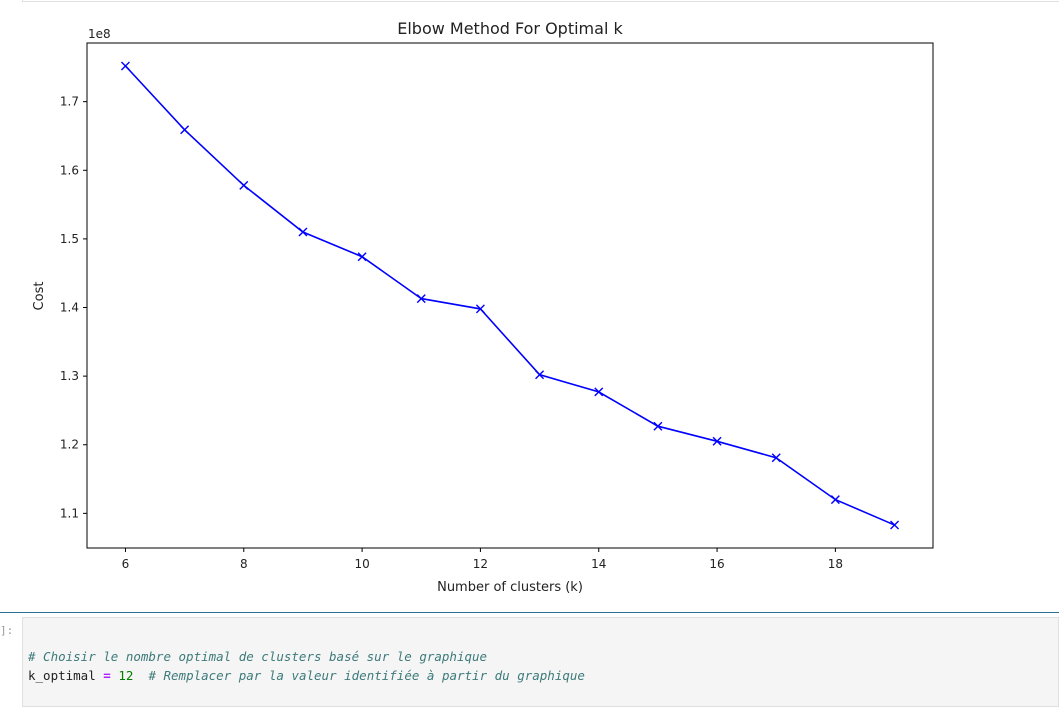 Image resolution: width=1059 pixels, height=707 pixels. Describe the element at coordinates (716, 564) in the screenshot. I see `x-tick-label: 16` at that location.